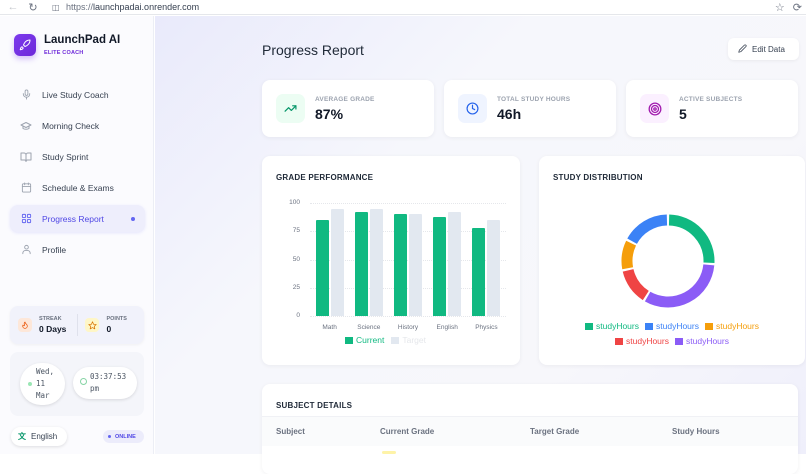 This screenshot has height=474, width=806. Describe the element at coordinates (71, 125) in the screenshot. I see `sidebar-item-label: Morning Check` at that location.